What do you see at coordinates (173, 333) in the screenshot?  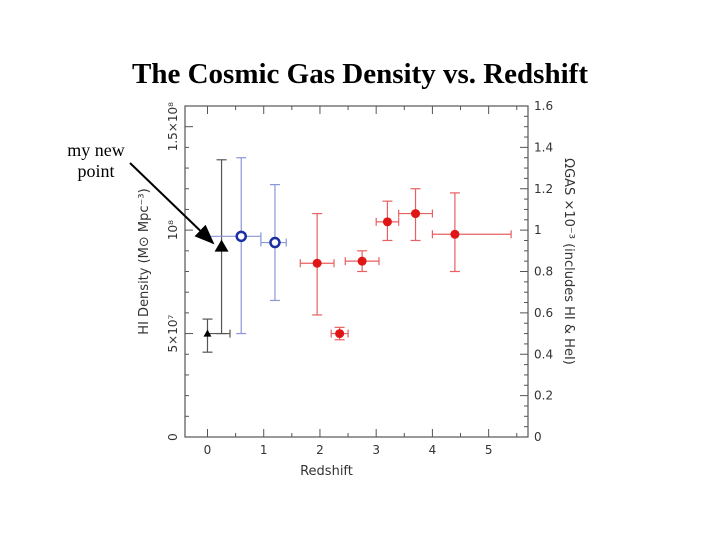 I see `y-tick-label: 5×10⁷` at bounding box center [173, 333].